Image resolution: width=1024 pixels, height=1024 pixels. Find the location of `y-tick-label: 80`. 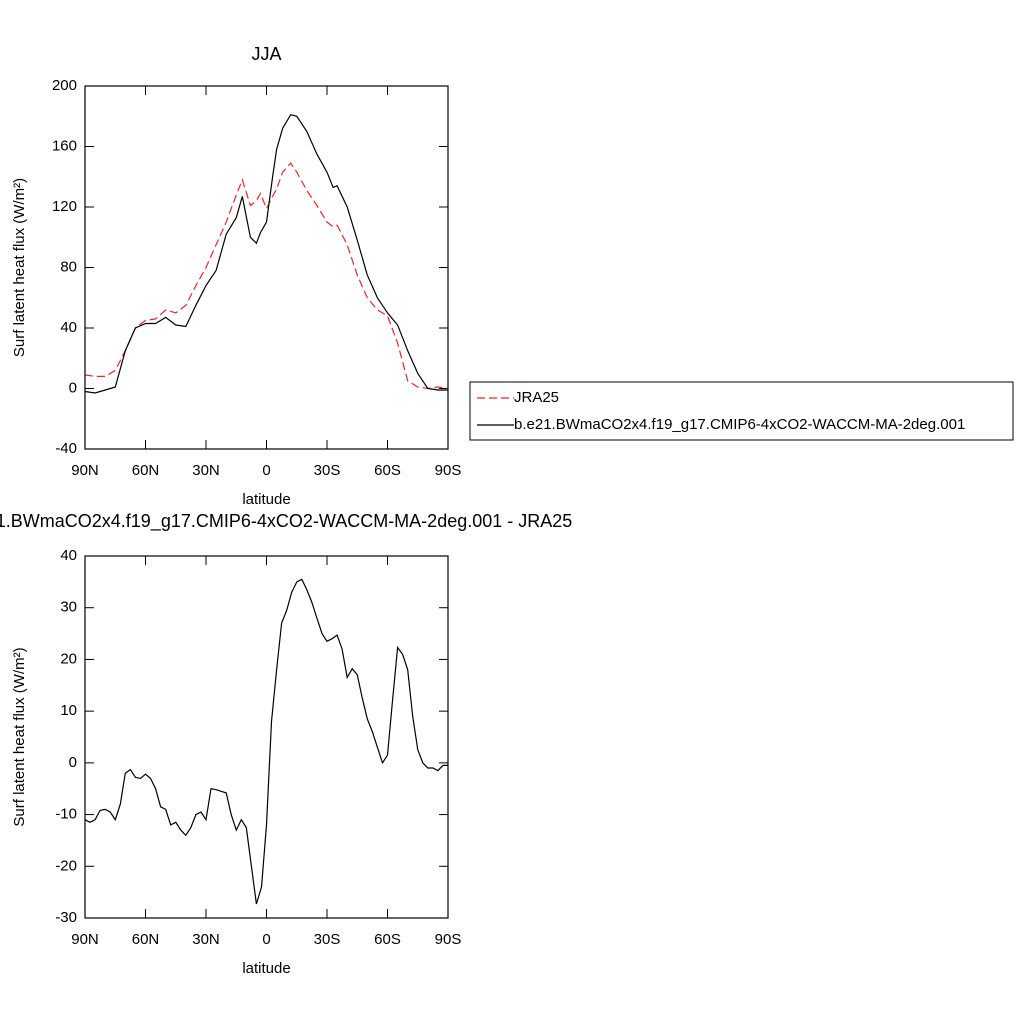

y-tick-label: 80 is located at coordinates (68, 266).